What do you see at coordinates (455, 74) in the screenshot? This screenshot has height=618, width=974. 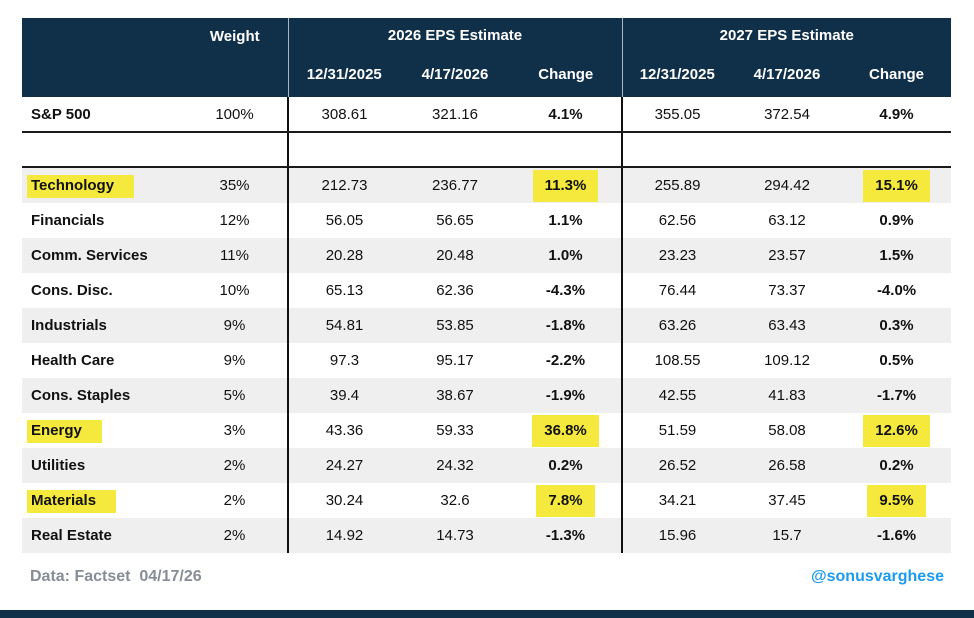 I see `col-header-2026-current: 4/17/2026` at bounding box center [455, 74].